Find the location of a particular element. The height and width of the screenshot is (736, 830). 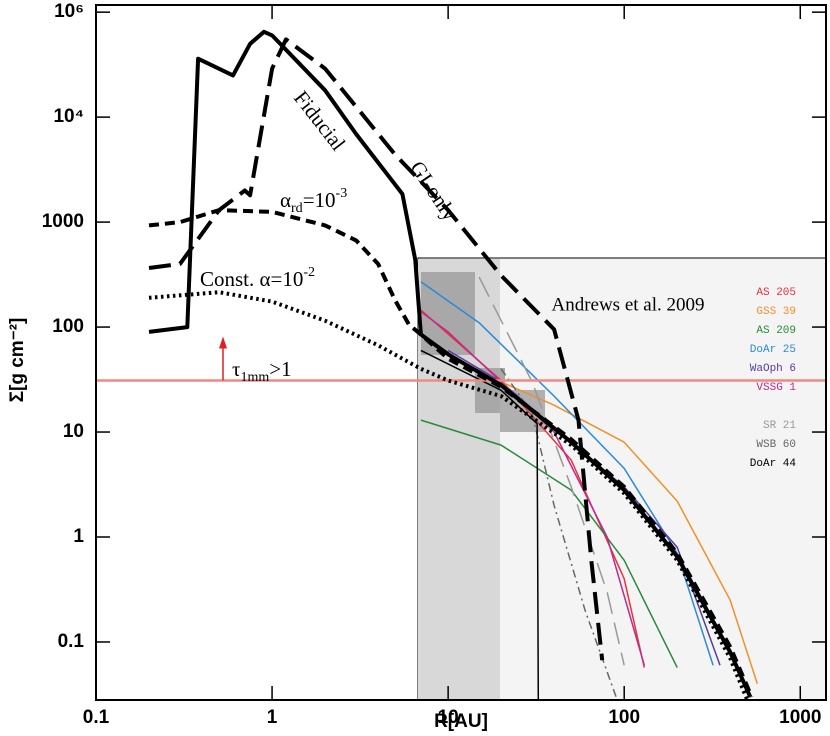

legend-label: DoAr 44 is located at coordinates (773, 464).